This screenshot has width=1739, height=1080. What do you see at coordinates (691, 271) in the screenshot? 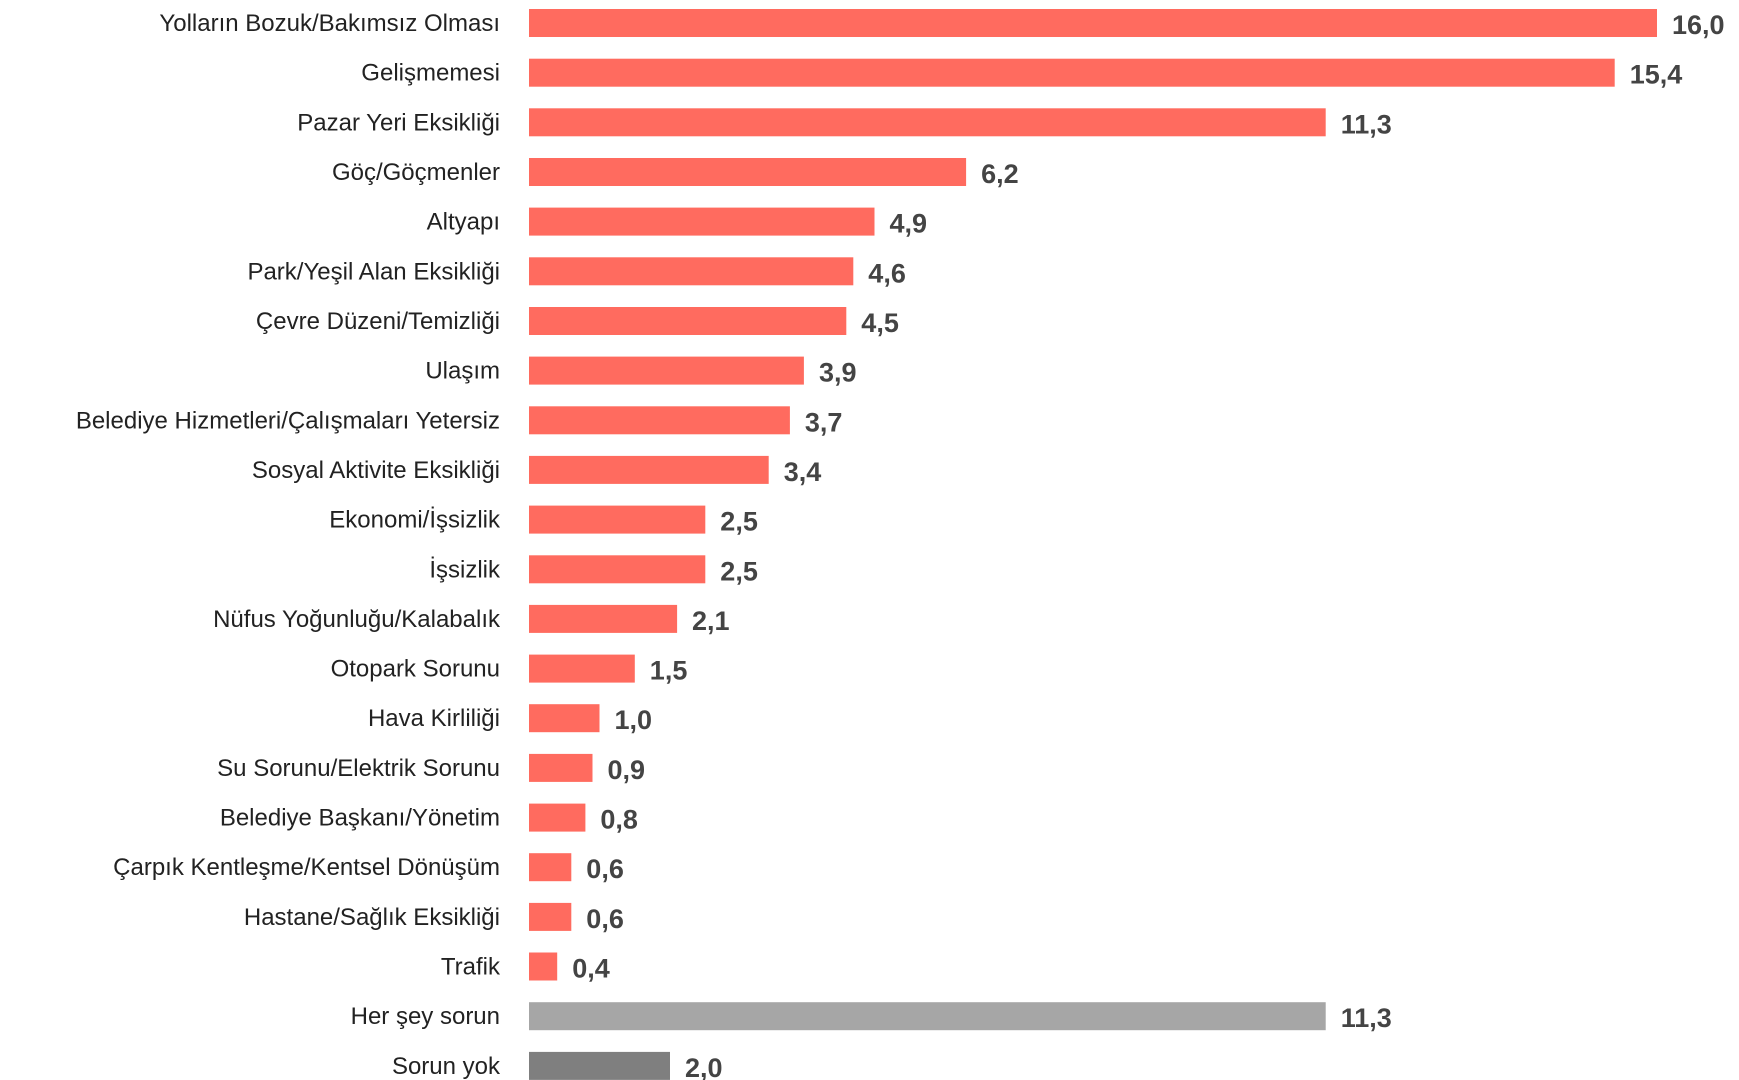
I see `bar-park-yesil-alan-eksikligi` at bounding box center [691, 271].